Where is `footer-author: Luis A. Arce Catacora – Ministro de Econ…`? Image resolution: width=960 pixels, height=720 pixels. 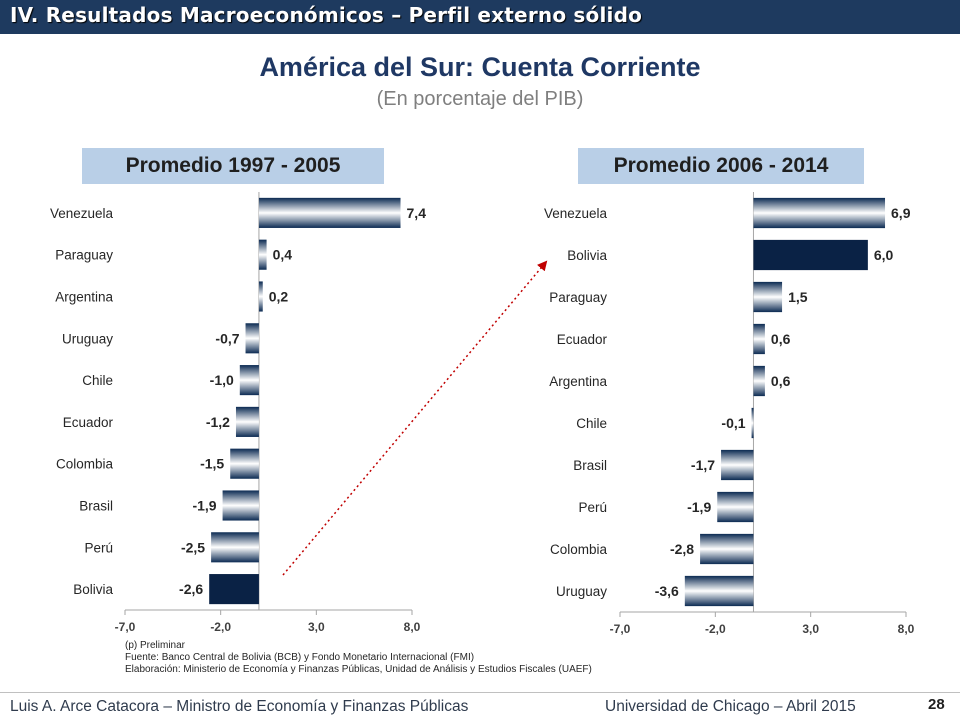
footer-author: Luis A. Arce Catacora – Ministro de Econ… is located at coordinates (239, 706).